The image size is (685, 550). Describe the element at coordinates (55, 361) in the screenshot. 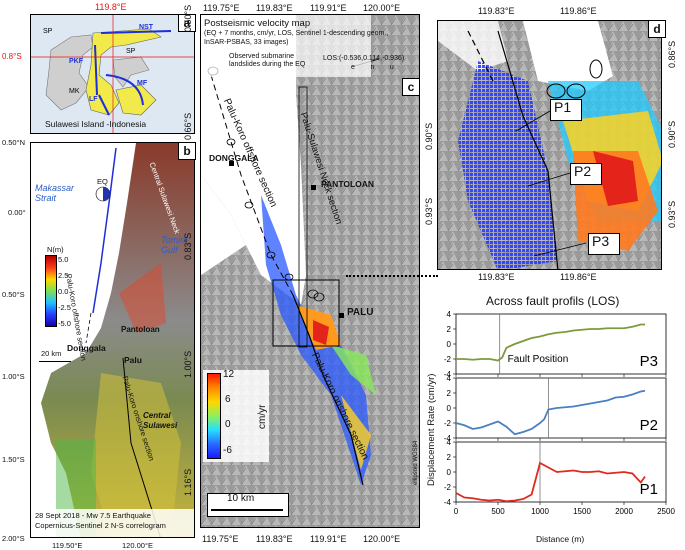

I see `scale-bar-b` at that location.